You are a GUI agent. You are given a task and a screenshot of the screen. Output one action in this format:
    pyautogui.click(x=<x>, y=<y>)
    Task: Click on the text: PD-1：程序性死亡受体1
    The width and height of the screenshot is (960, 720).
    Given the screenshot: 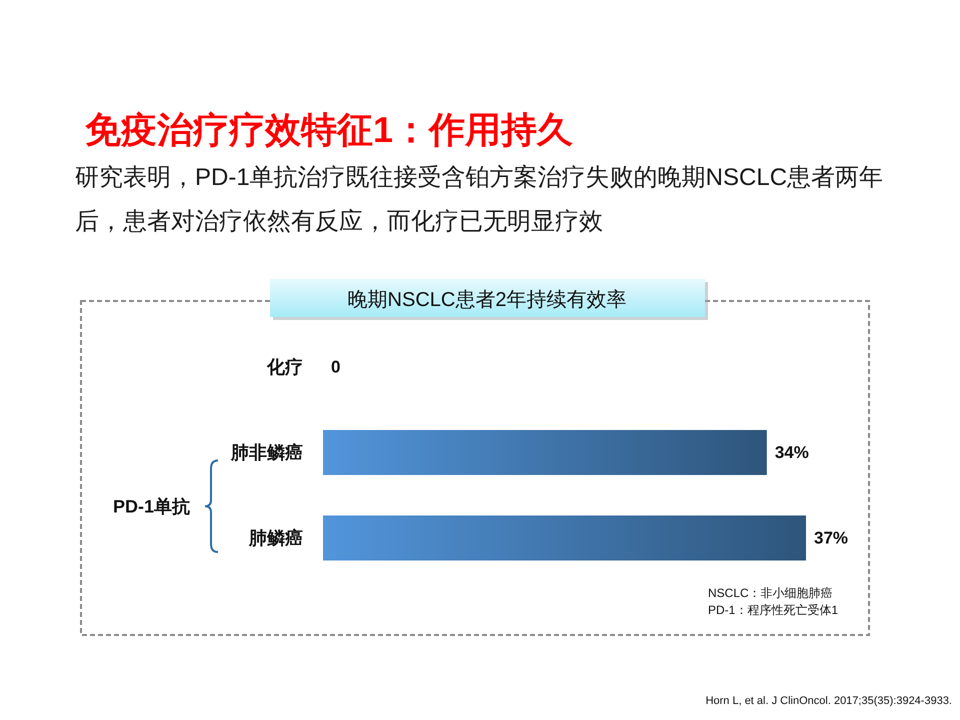 What is the action you would take?
    pyautogui.click(x=773, y=610)
    